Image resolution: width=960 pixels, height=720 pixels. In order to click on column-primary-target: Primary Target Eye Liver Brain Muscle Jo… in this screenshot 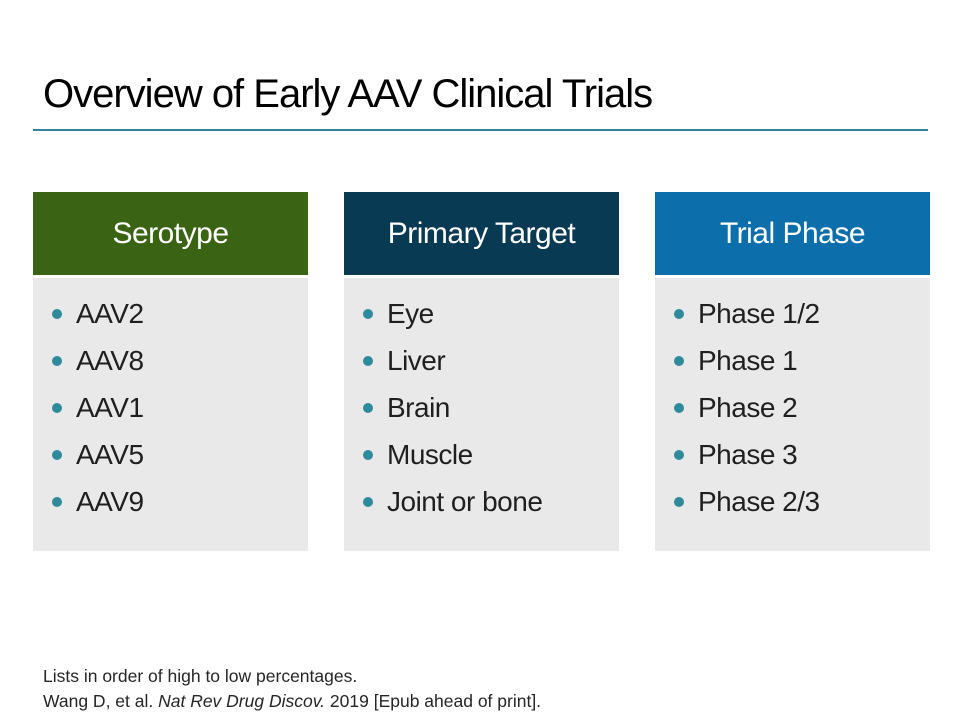, I will do `click(481, 371)`.